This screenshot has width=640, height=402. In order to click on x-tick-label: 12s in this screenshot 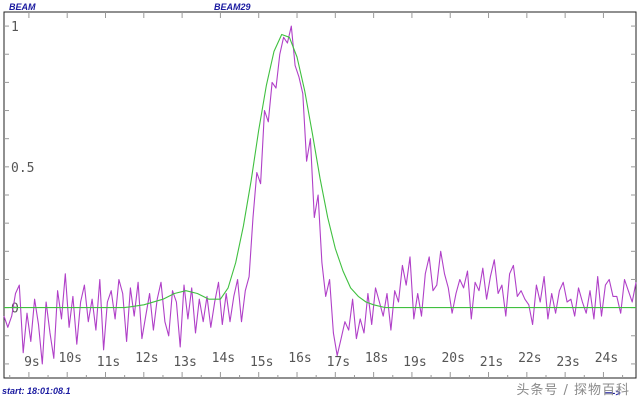, I will do `click(146, 358)`.